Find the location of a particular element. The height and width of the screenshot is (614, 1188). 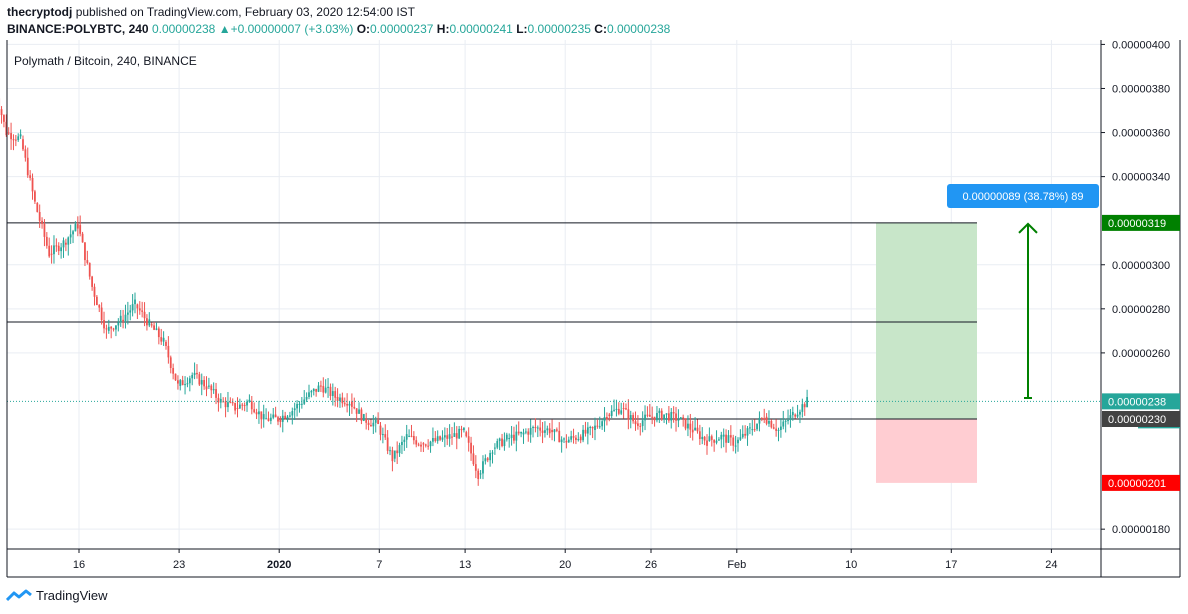

last-price-tag-box is located at coordinates (1141, 401).